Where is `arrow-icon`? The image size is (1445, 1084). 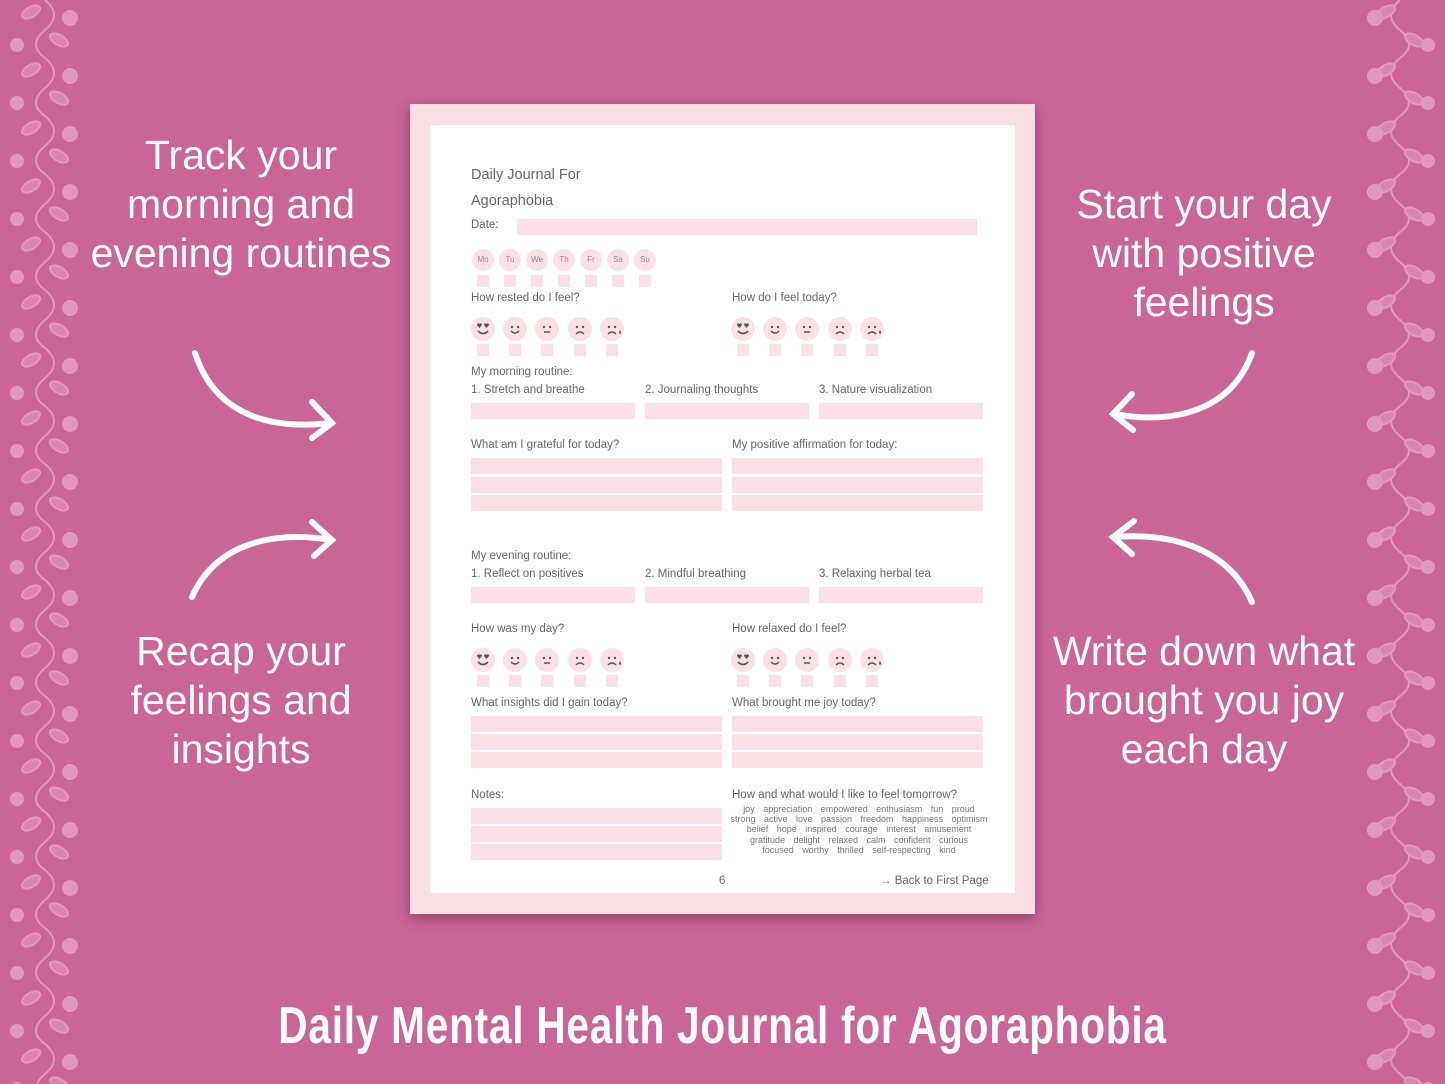
arrow-icon is located at coordinates (1181, 391).